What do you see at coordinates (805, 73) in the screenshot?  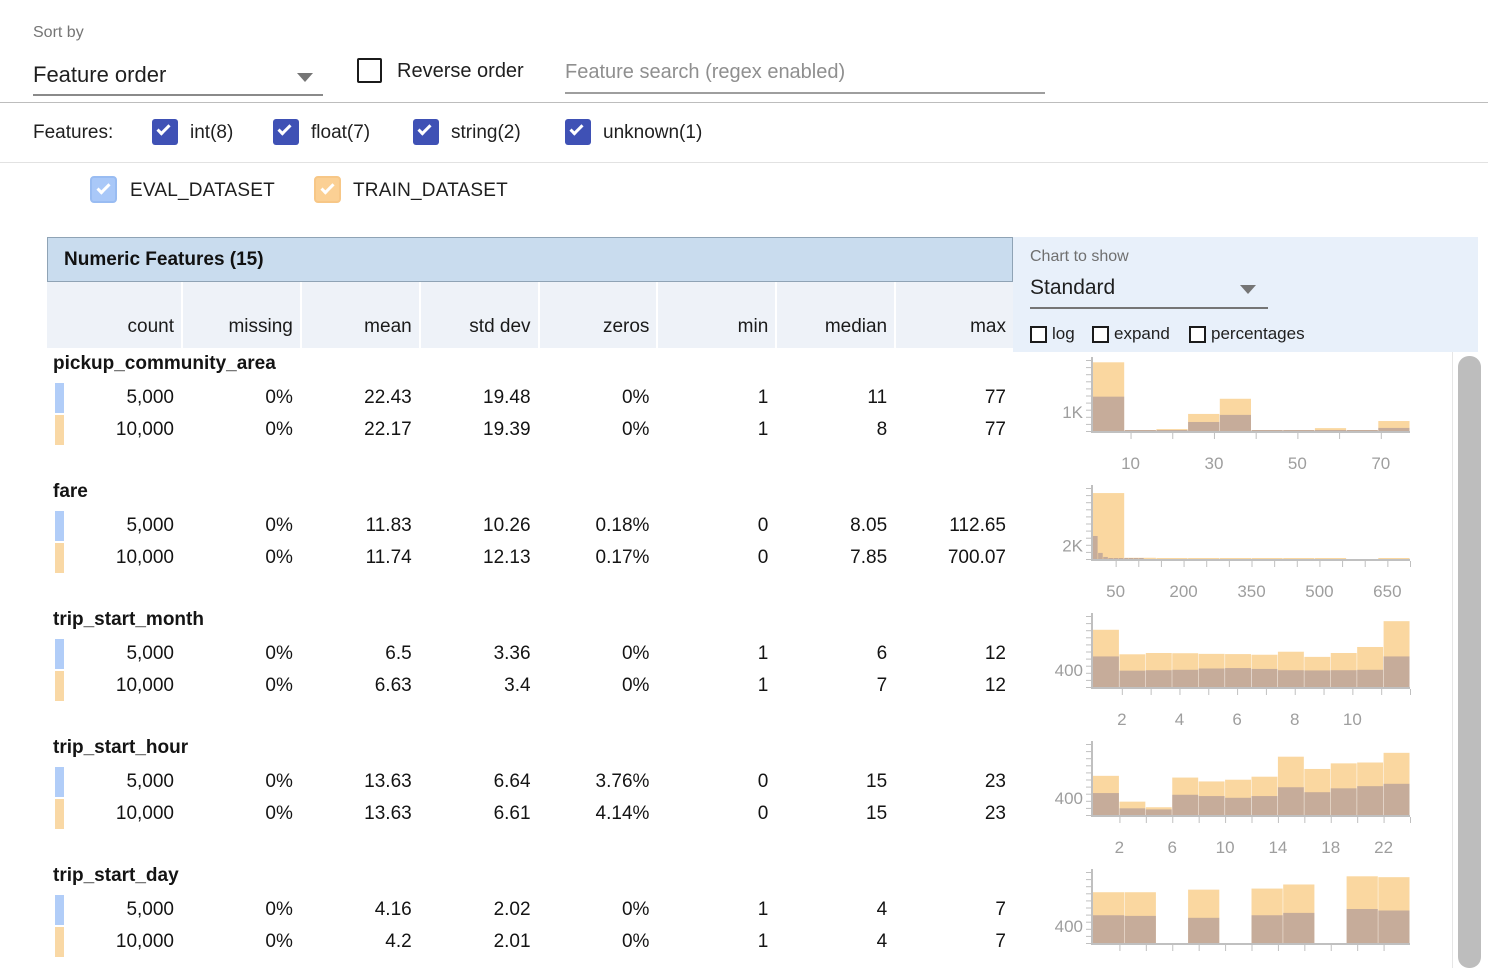 I see `search-input` at bounding box center [805, 73].